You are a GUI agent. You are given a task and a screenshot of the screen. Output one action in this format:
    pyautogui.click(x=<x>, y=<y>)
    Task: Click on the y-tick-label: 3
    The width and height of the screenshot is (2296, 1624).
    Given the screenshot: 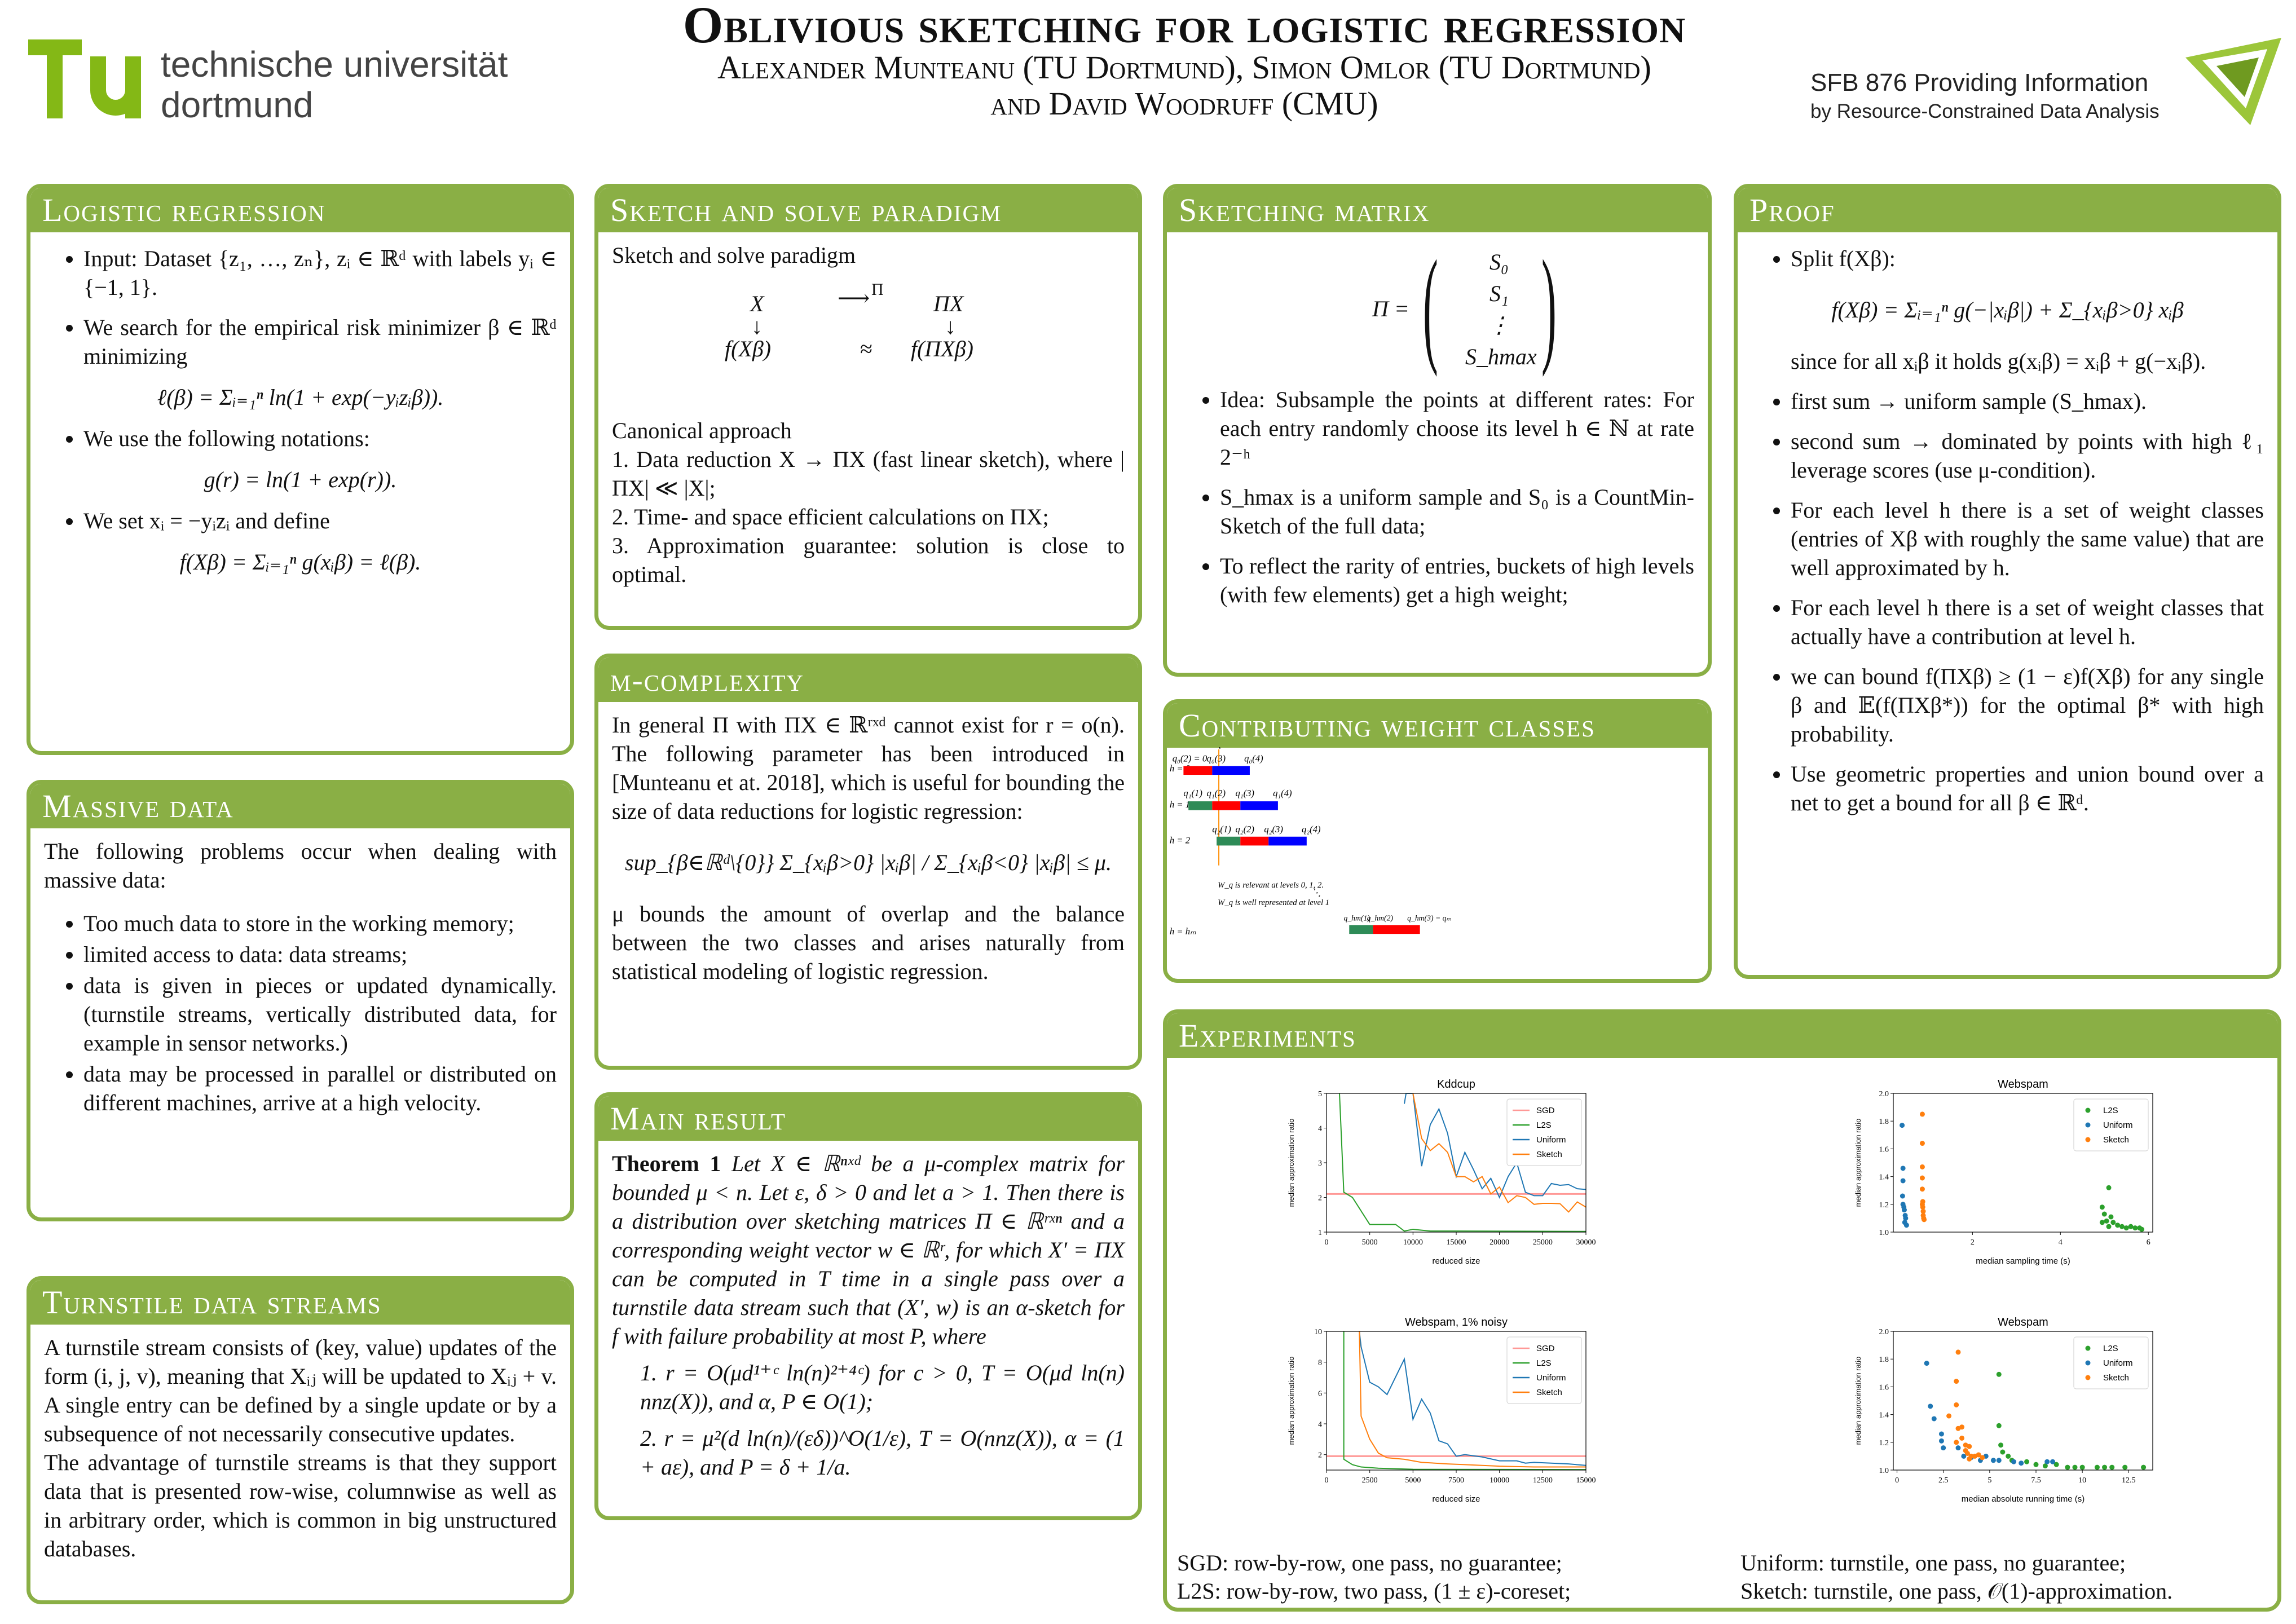 What is the action you would take?
    pyautogui.click(x=1320, y=1164)
    